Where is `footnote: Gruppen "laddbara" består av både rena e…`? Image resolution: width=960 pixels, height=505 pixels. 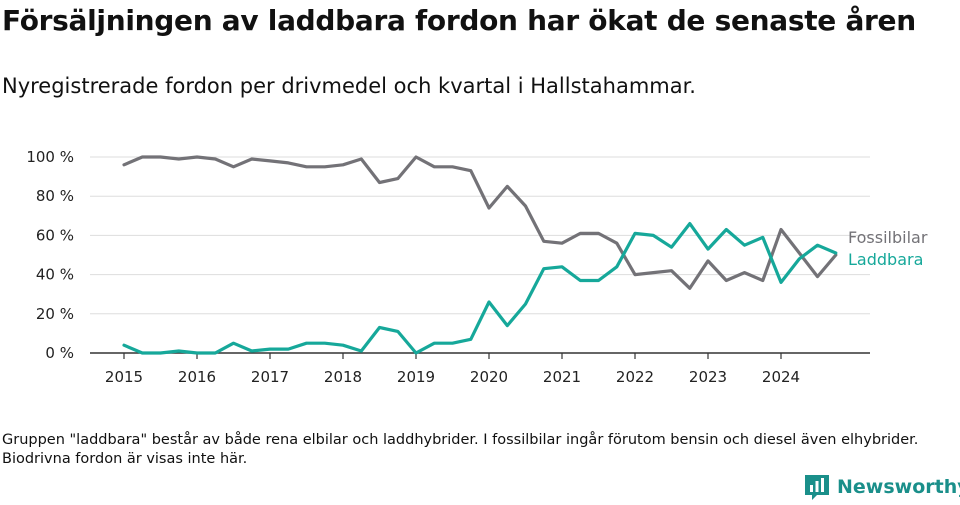
footnote: Gruppen "laddbara" består av både rena e… is located at coordinates (460, 449).